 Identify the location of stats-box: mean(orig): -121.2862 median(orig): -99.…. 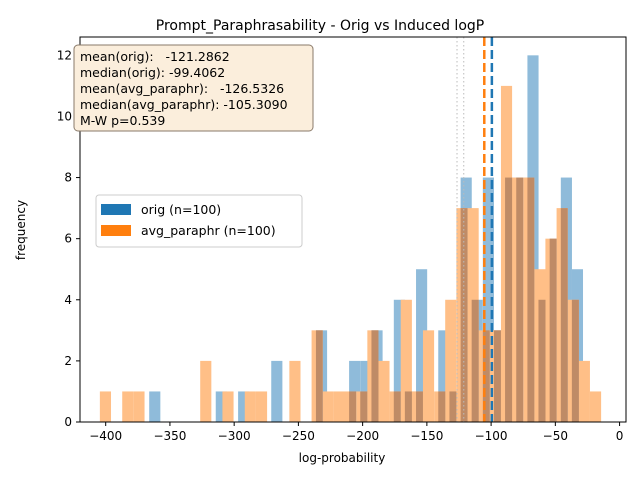
(193, 88).